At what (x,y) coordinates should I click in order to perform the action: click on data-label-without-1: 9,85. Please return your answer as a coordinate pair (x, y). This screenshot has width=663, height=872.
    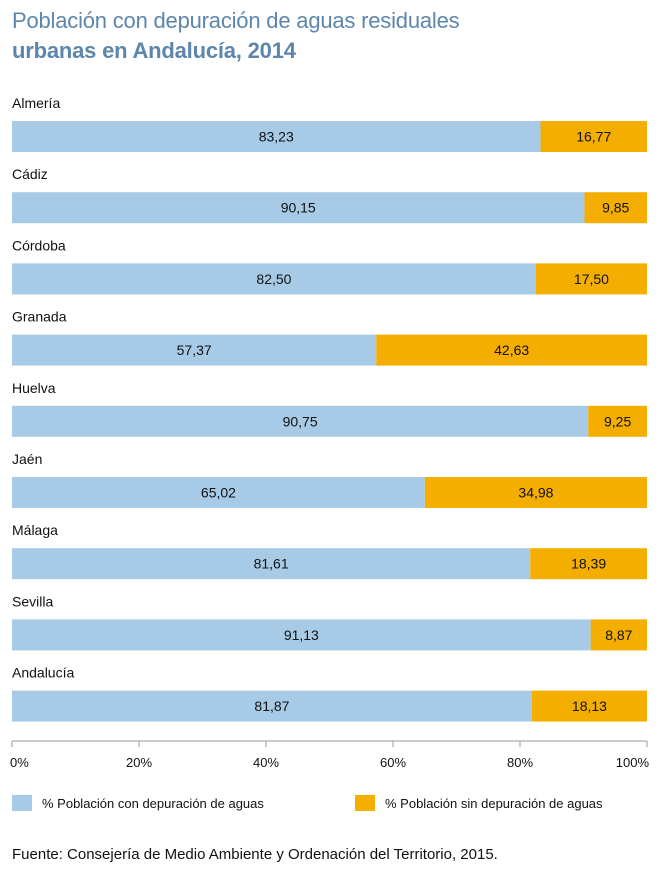
    Looking at the image, I should click on (615, 208).